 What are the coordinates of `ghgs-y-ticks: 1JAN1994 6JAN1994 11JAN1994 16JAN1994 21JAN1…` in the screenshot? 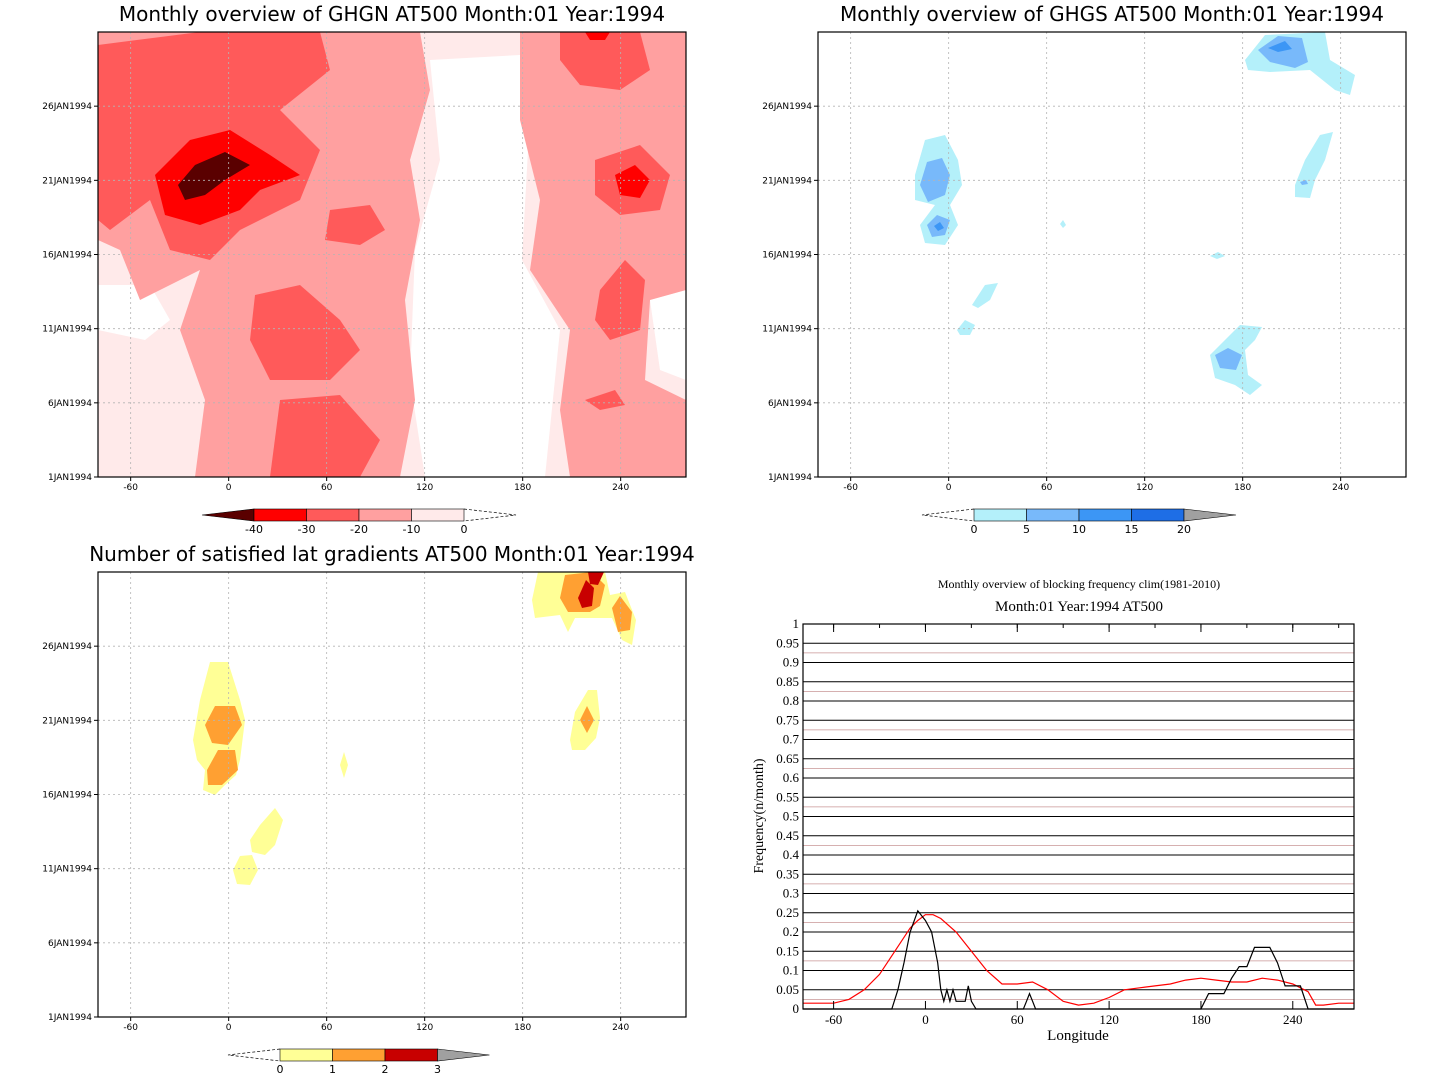 It's located at (790, 292).